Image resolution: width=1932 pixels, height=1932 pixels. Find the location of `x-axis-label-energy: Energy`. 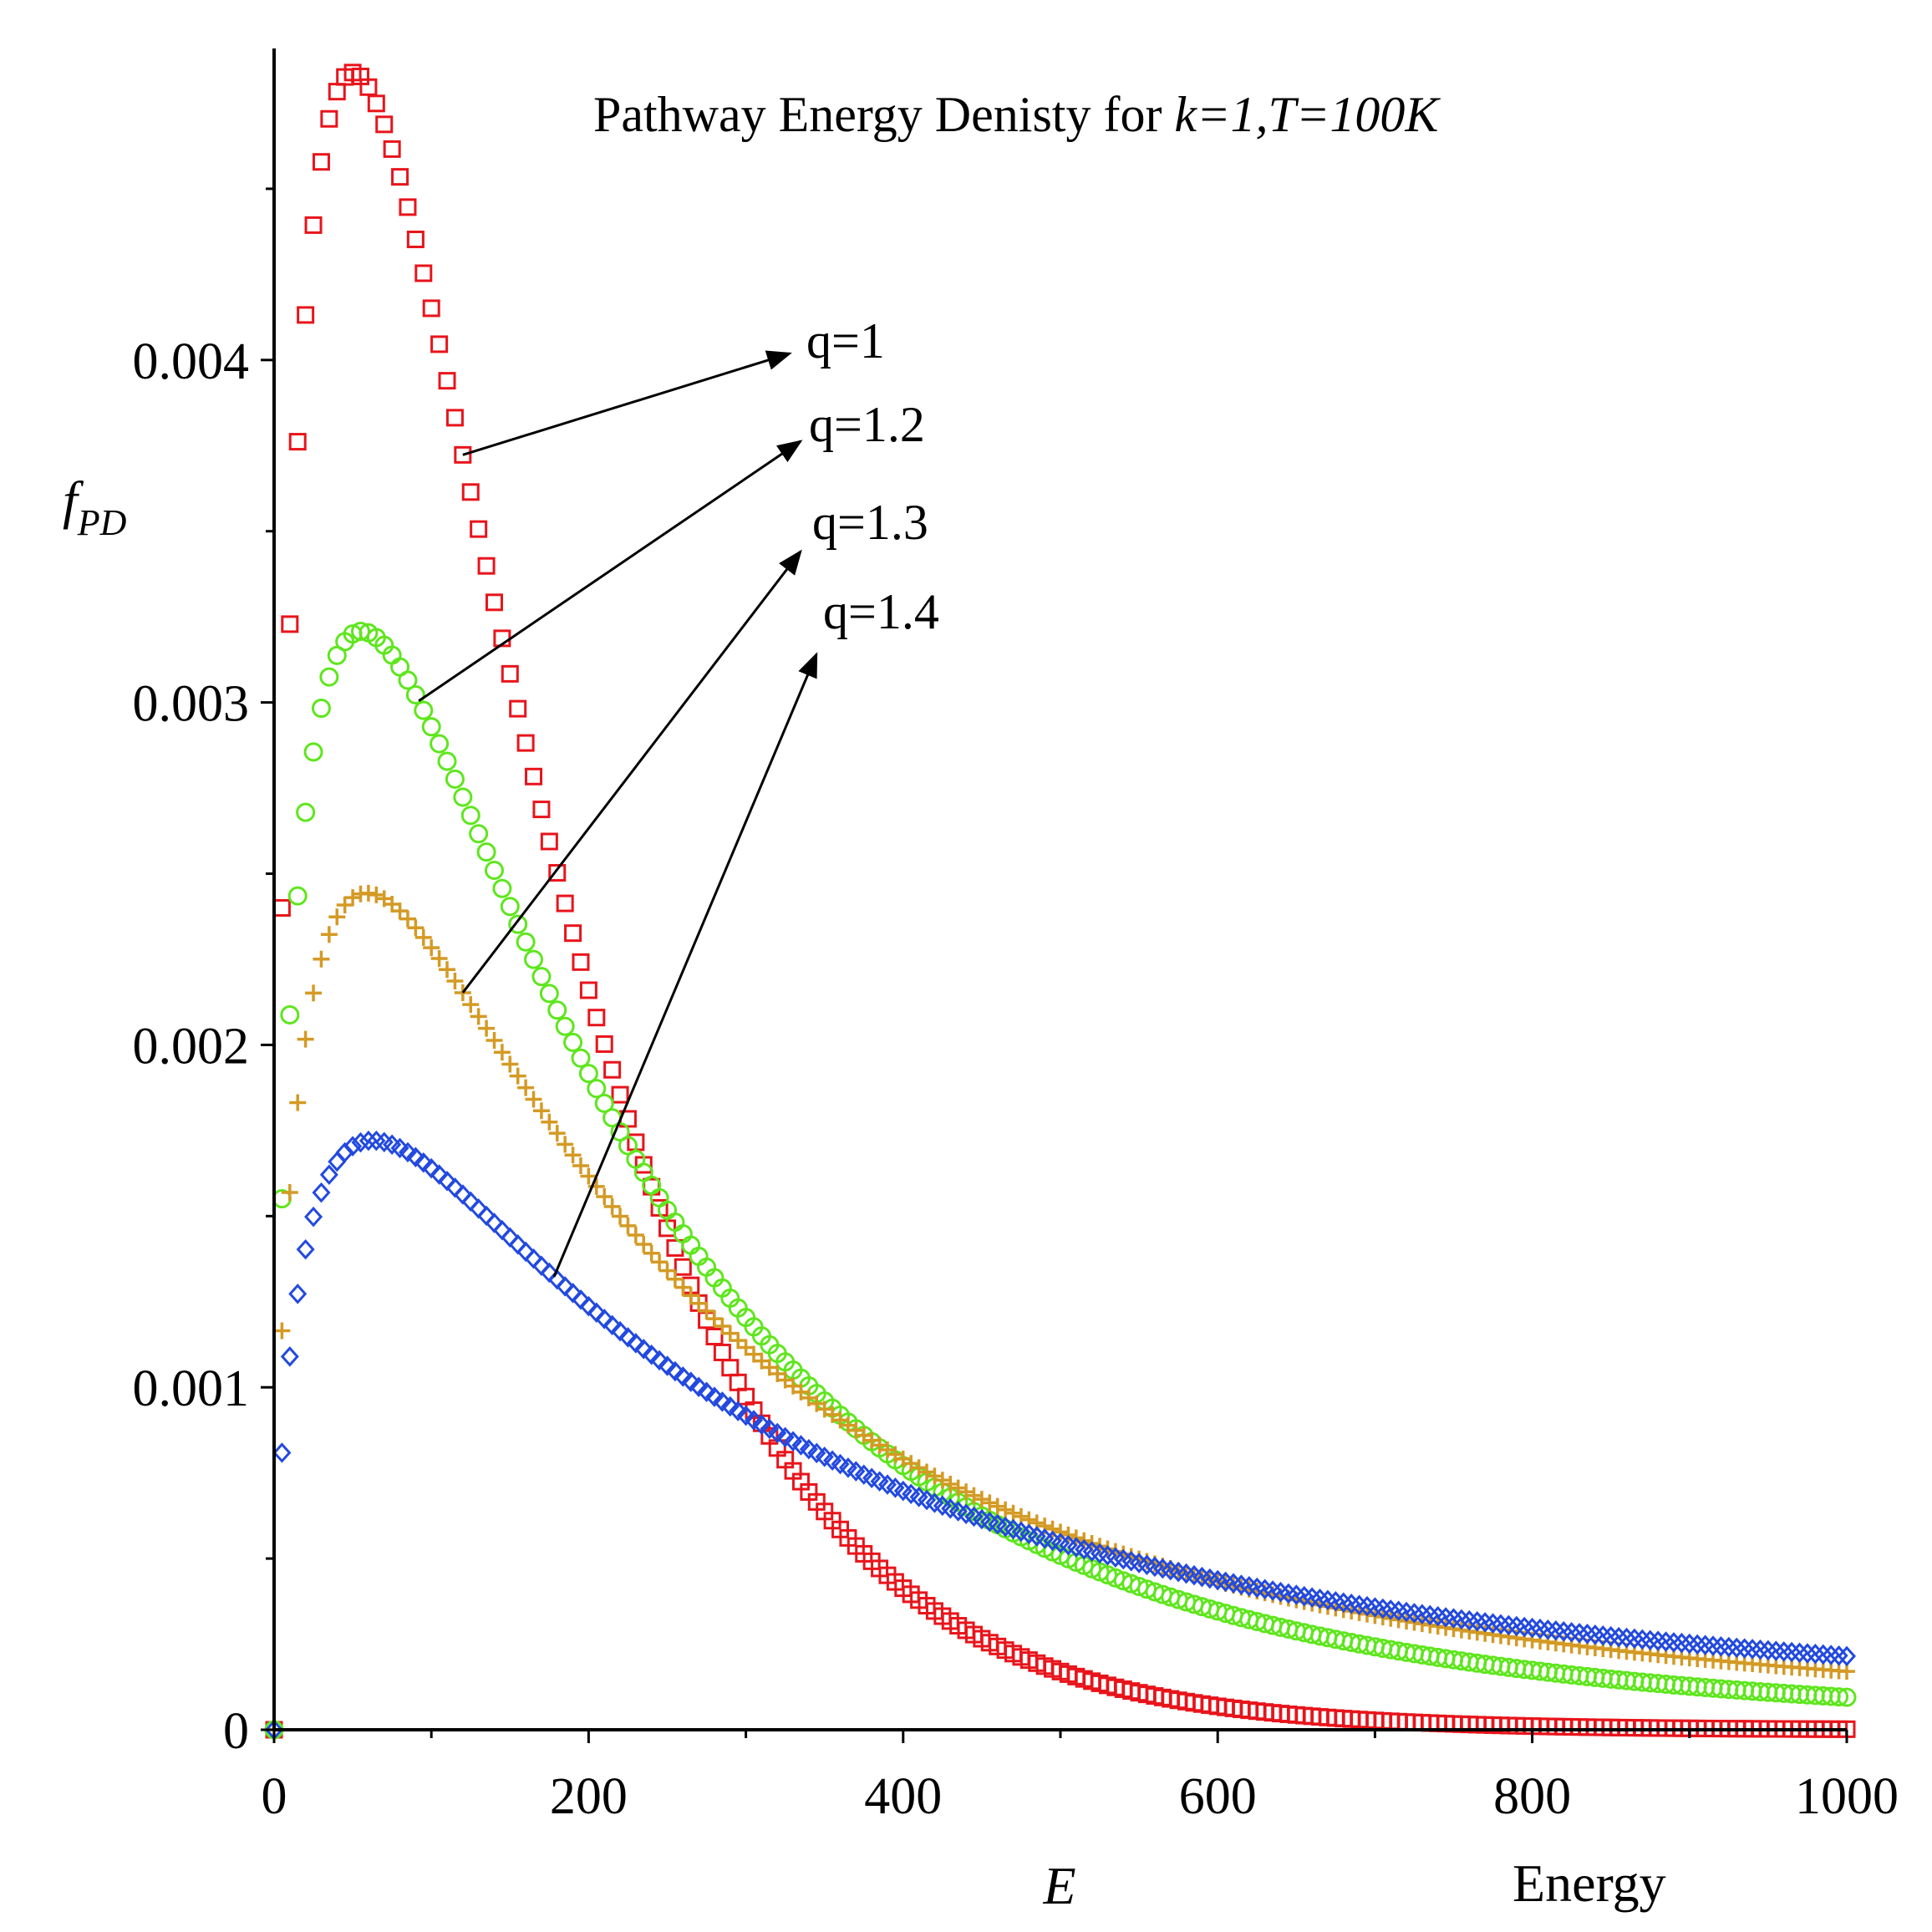

x-axis-label-energy: Energy is located at coordinates (1589, 1883).